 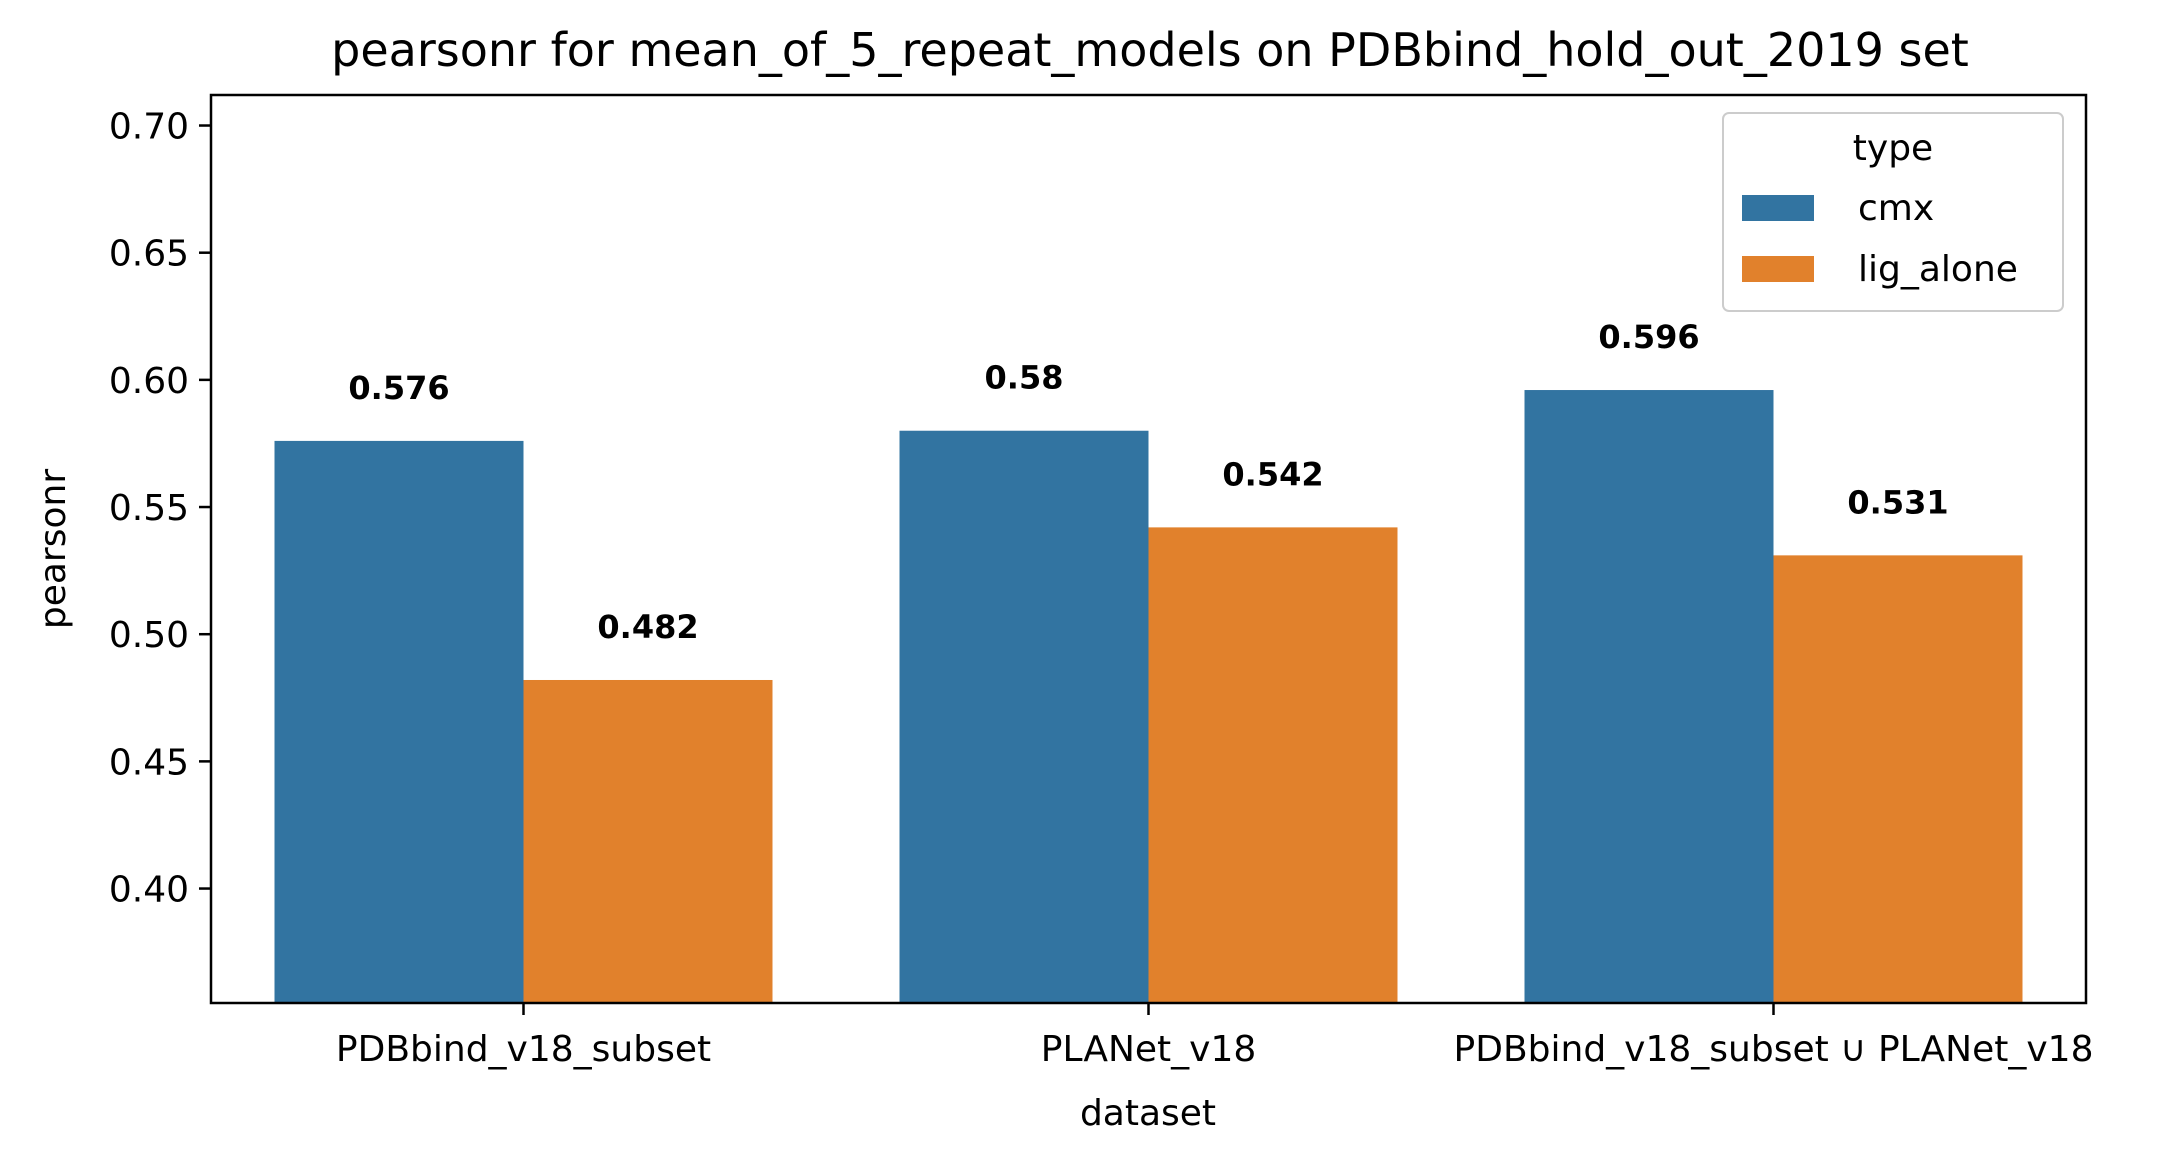 What do you see at coordinates (1778, 269) in the screenshot?
I see `legend-swatch-lig-alone` at bounding box center [1778, 269].